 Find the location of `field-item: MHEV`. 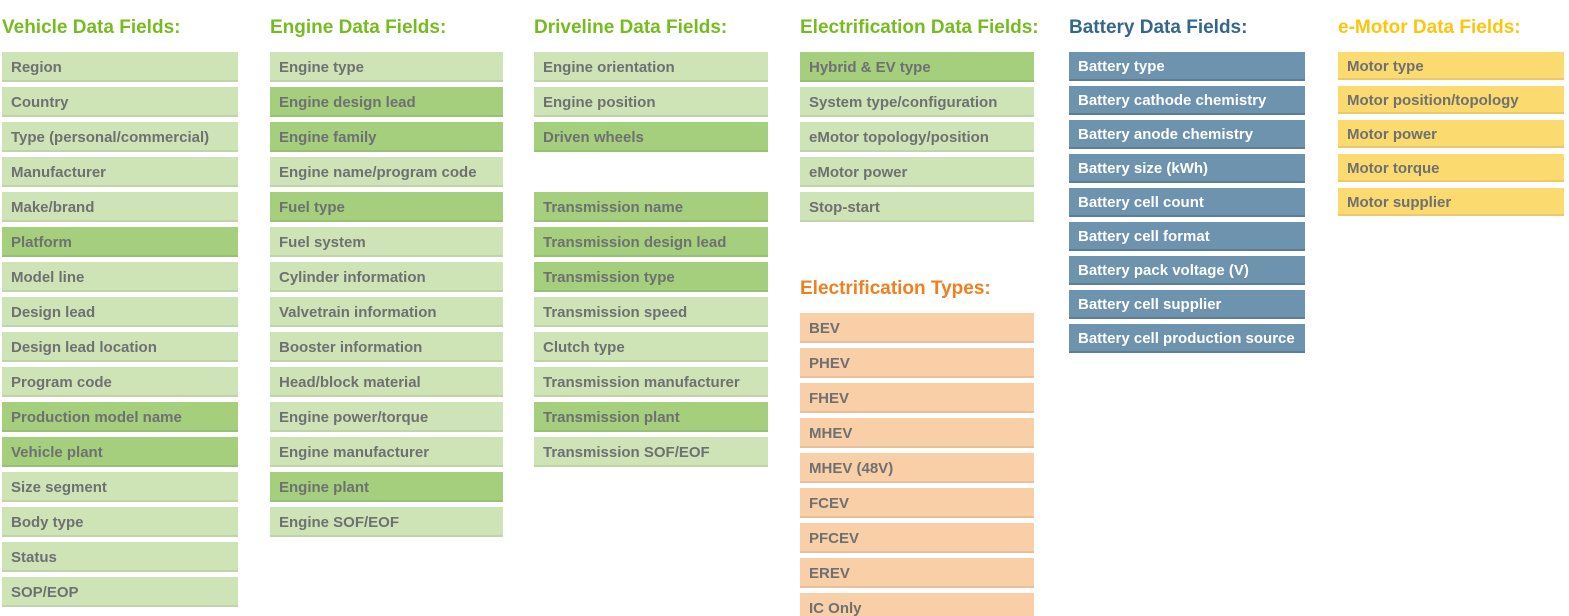

field-item: MHEV is located at coordinates (917, 433).